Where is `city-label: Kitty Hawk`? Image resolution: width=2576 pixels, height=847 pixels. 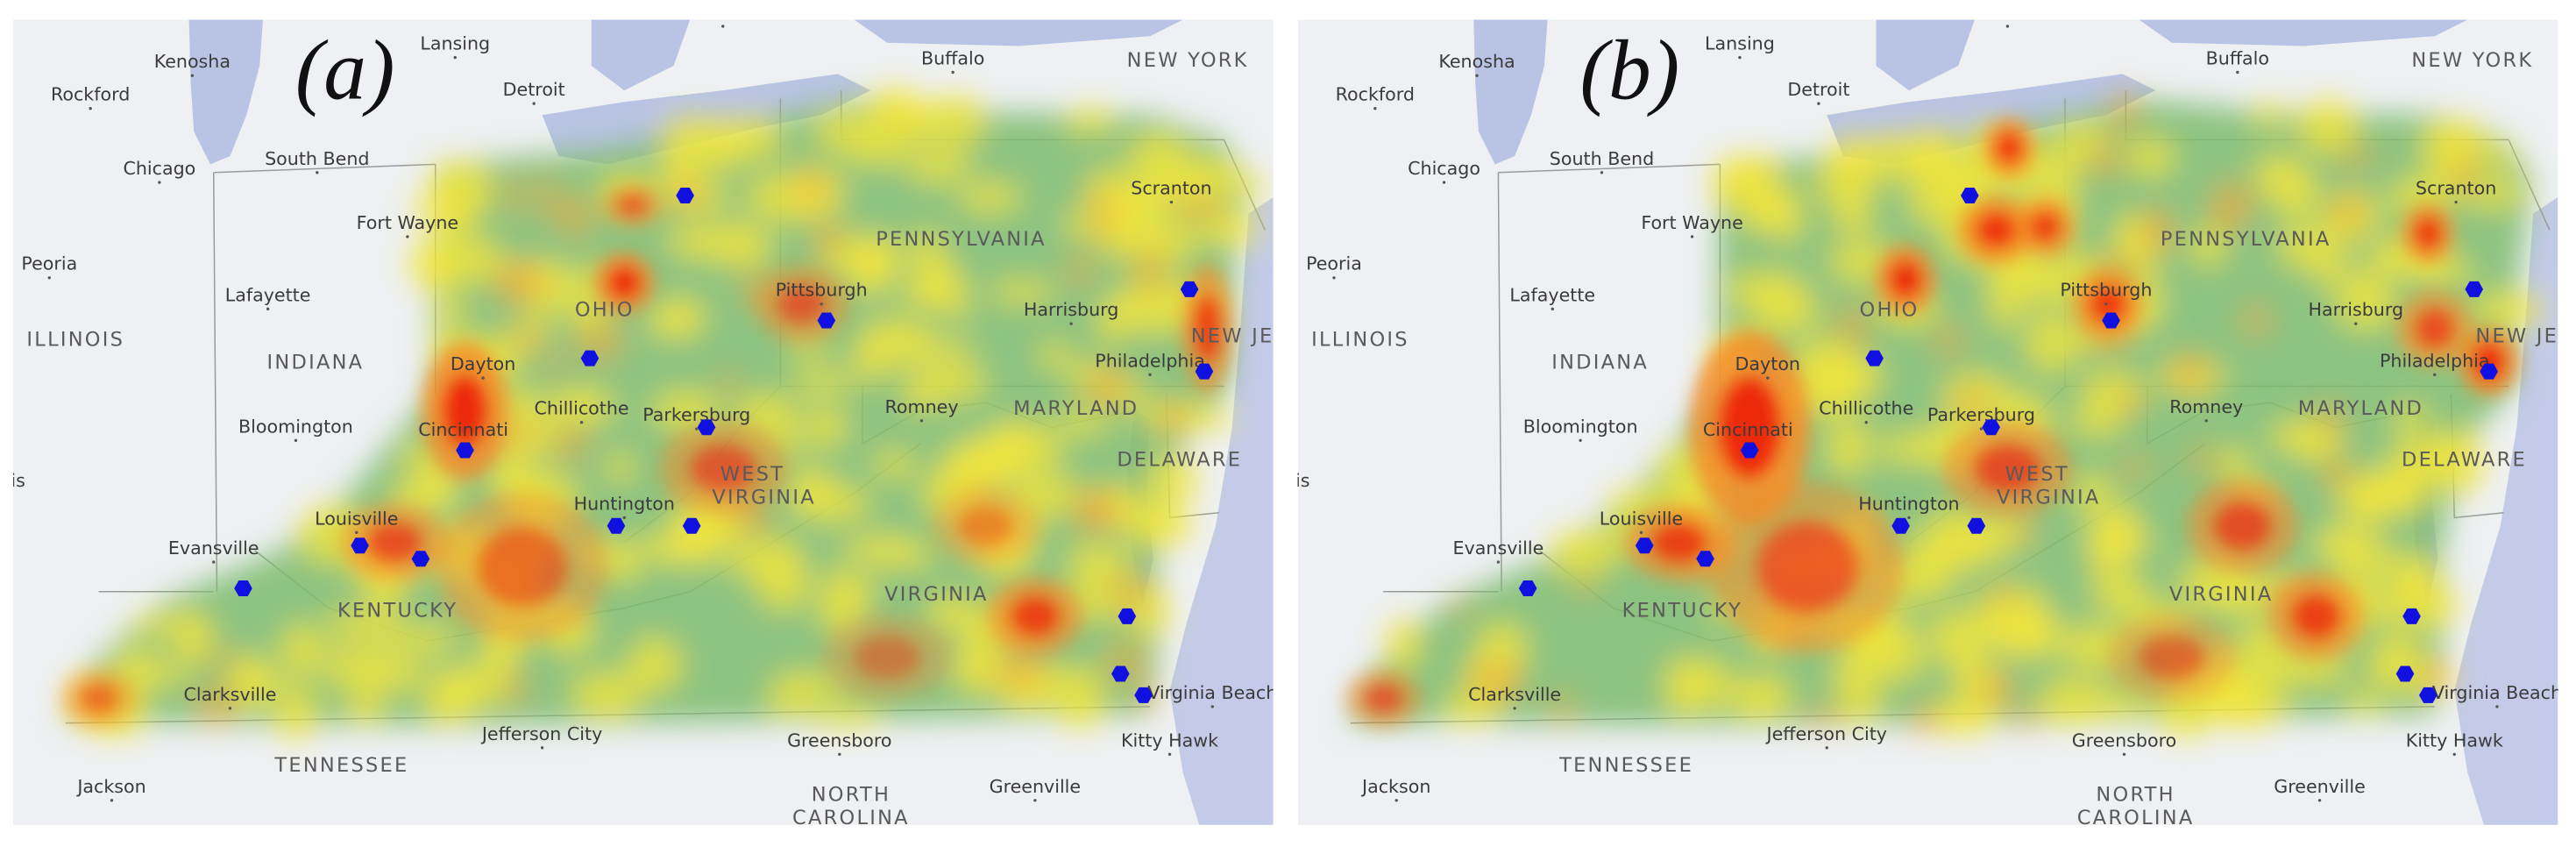
city-label: Kitty Hawk is located at coordinates (2454, 740).